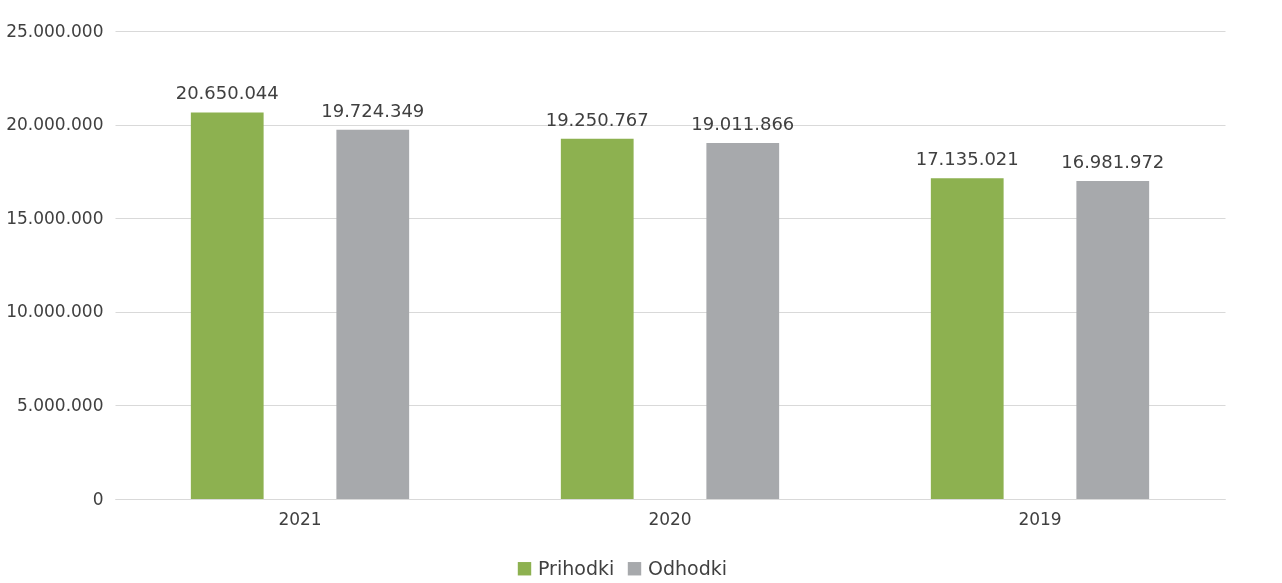  Describe the element at coordinates (55, 217) in the screenshot. I see `y-tick-label: 15.000.000` at that location.